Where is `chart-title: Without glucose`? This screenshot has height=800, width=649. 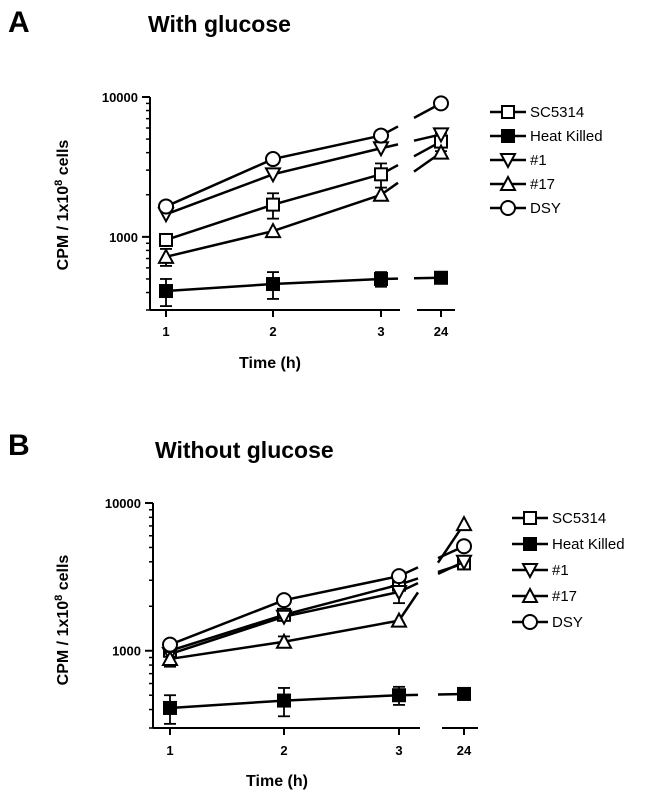 chart-title: Without glucose is located at coordinates (244, 450).